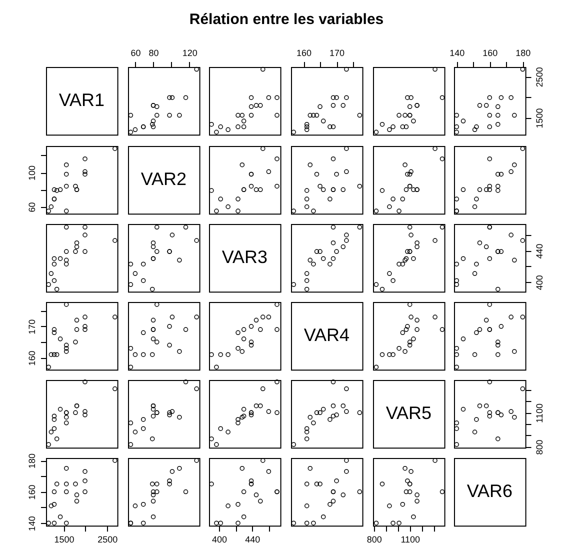 This screenshot has width=573, height=552. Describe the element at coordinates (135, 53) in the screenshot. I see `x-tick-label: 60` at that location.